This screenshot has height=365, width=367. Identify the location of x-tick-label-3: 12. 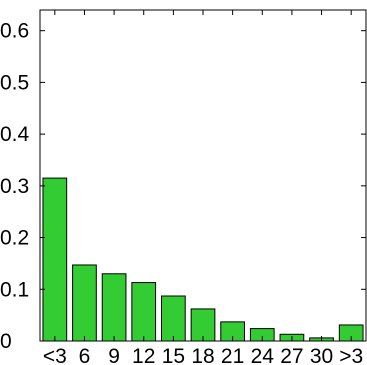
(143, 355).